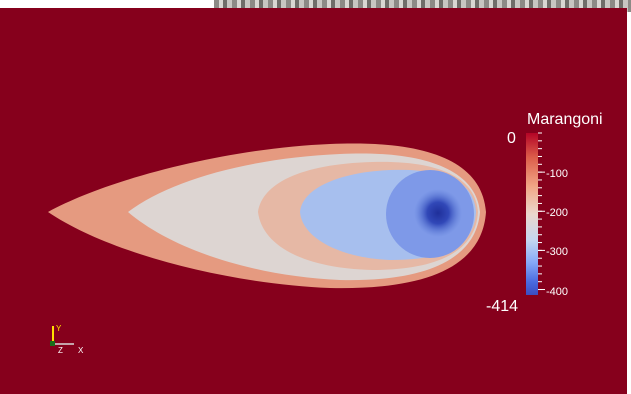  I want to click on colorbar-title: Marangoni, so click(565, 119).